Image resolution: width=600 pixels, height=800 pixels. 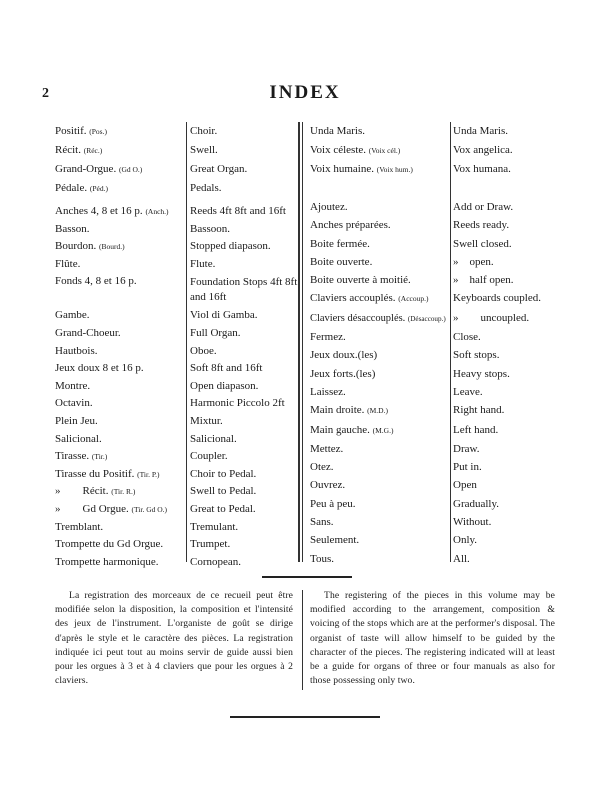 I want to click on index-entry: Tirasse. (Tir.) Coupler., so click(x=176, y=457).